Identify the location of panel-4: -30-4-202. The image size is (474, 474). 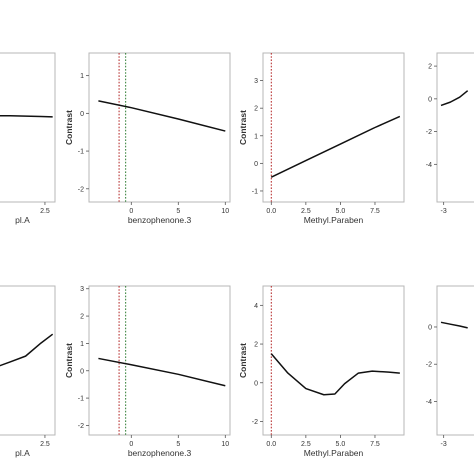
(450, 133).